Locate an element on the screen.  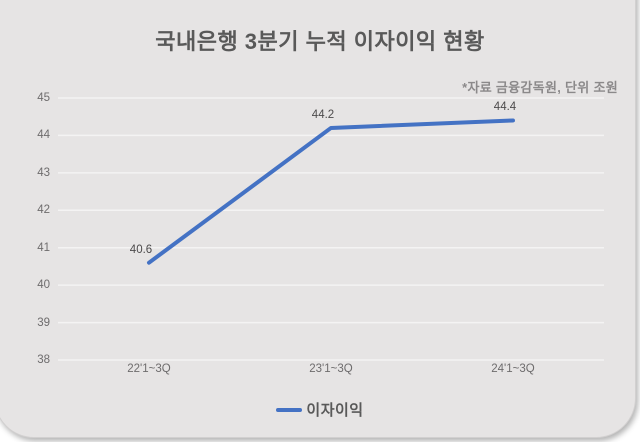
y-axis-tick-label: 38 is located at coordinates (43, 360).